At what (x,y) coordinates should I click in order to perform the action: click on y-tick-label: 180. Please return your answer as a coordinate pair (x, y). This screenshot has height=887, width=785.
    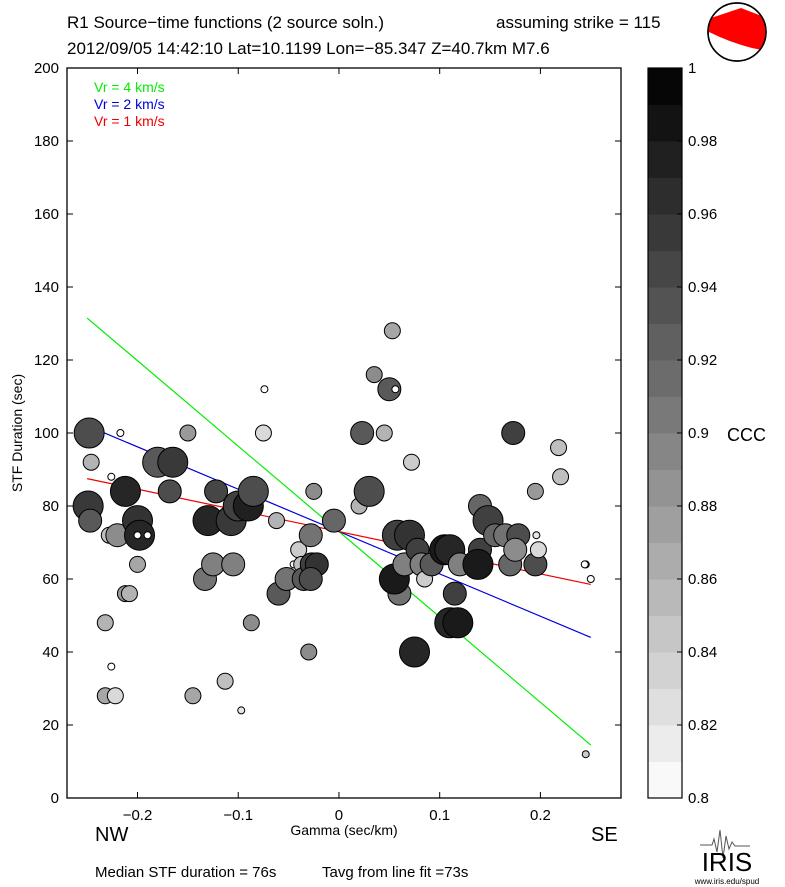
    Looking at the image, I should click on (46, 141).